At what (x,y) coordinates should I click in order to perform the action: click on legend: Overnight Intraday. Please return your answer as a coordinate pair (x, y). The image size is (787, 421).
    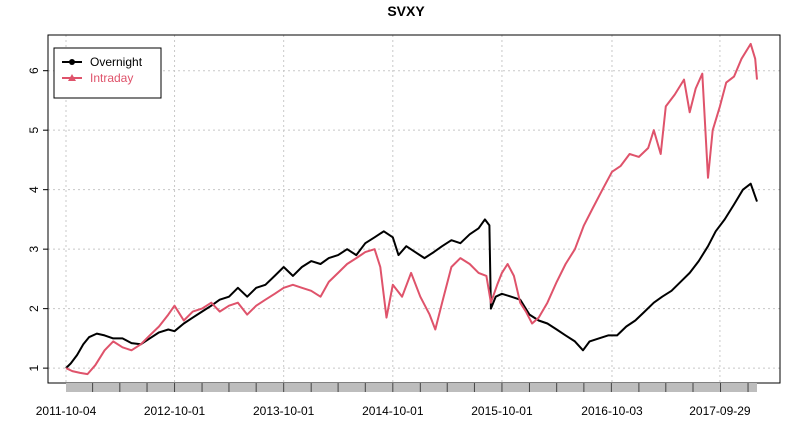
    Looking at the image, I should click on (107, 73).